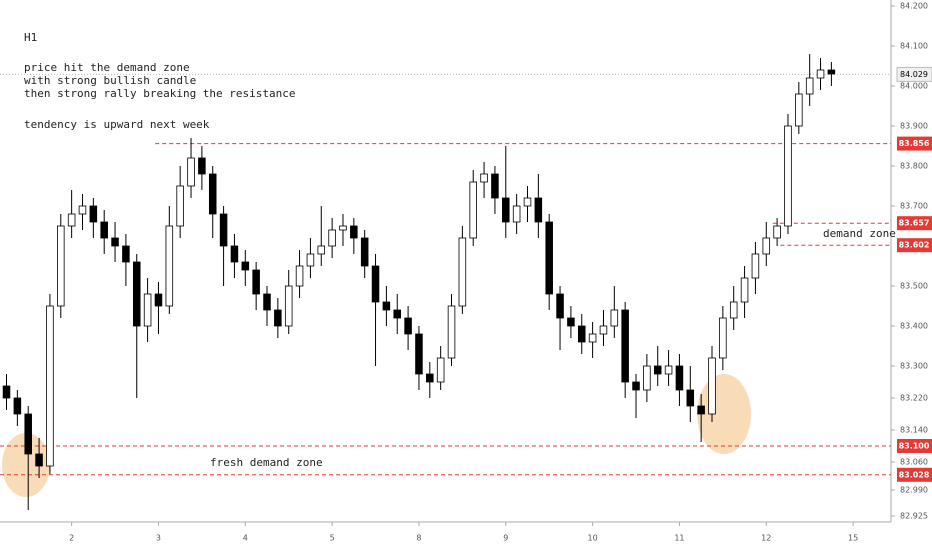 The image size is (932, 550). I want to click on level-label: 83.100, so click(914, 446).